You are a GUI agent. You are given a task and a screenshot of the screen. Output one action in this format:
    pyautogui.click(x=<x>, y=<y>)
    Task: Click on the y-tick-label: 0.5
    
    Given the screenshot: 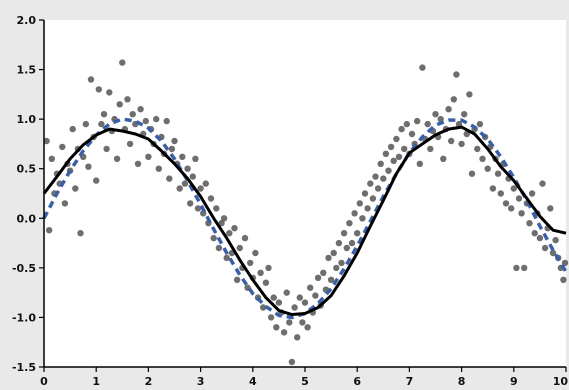 What is the action you would take?
    pyautogui.click(x=27, y=169)
    